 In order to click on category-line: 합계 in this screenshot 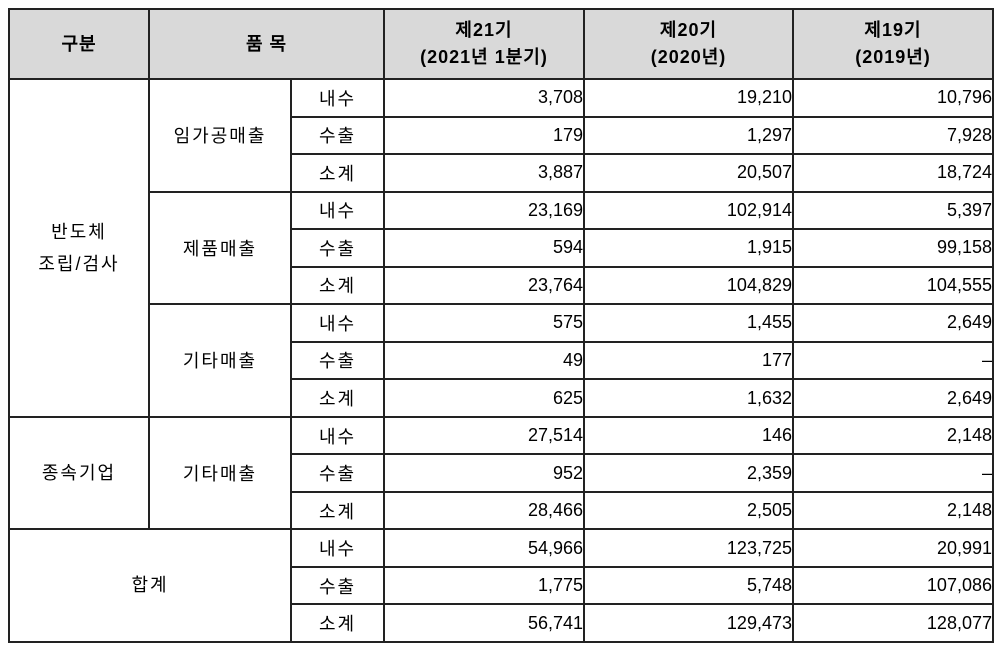, I will do `click(150, 585)`.